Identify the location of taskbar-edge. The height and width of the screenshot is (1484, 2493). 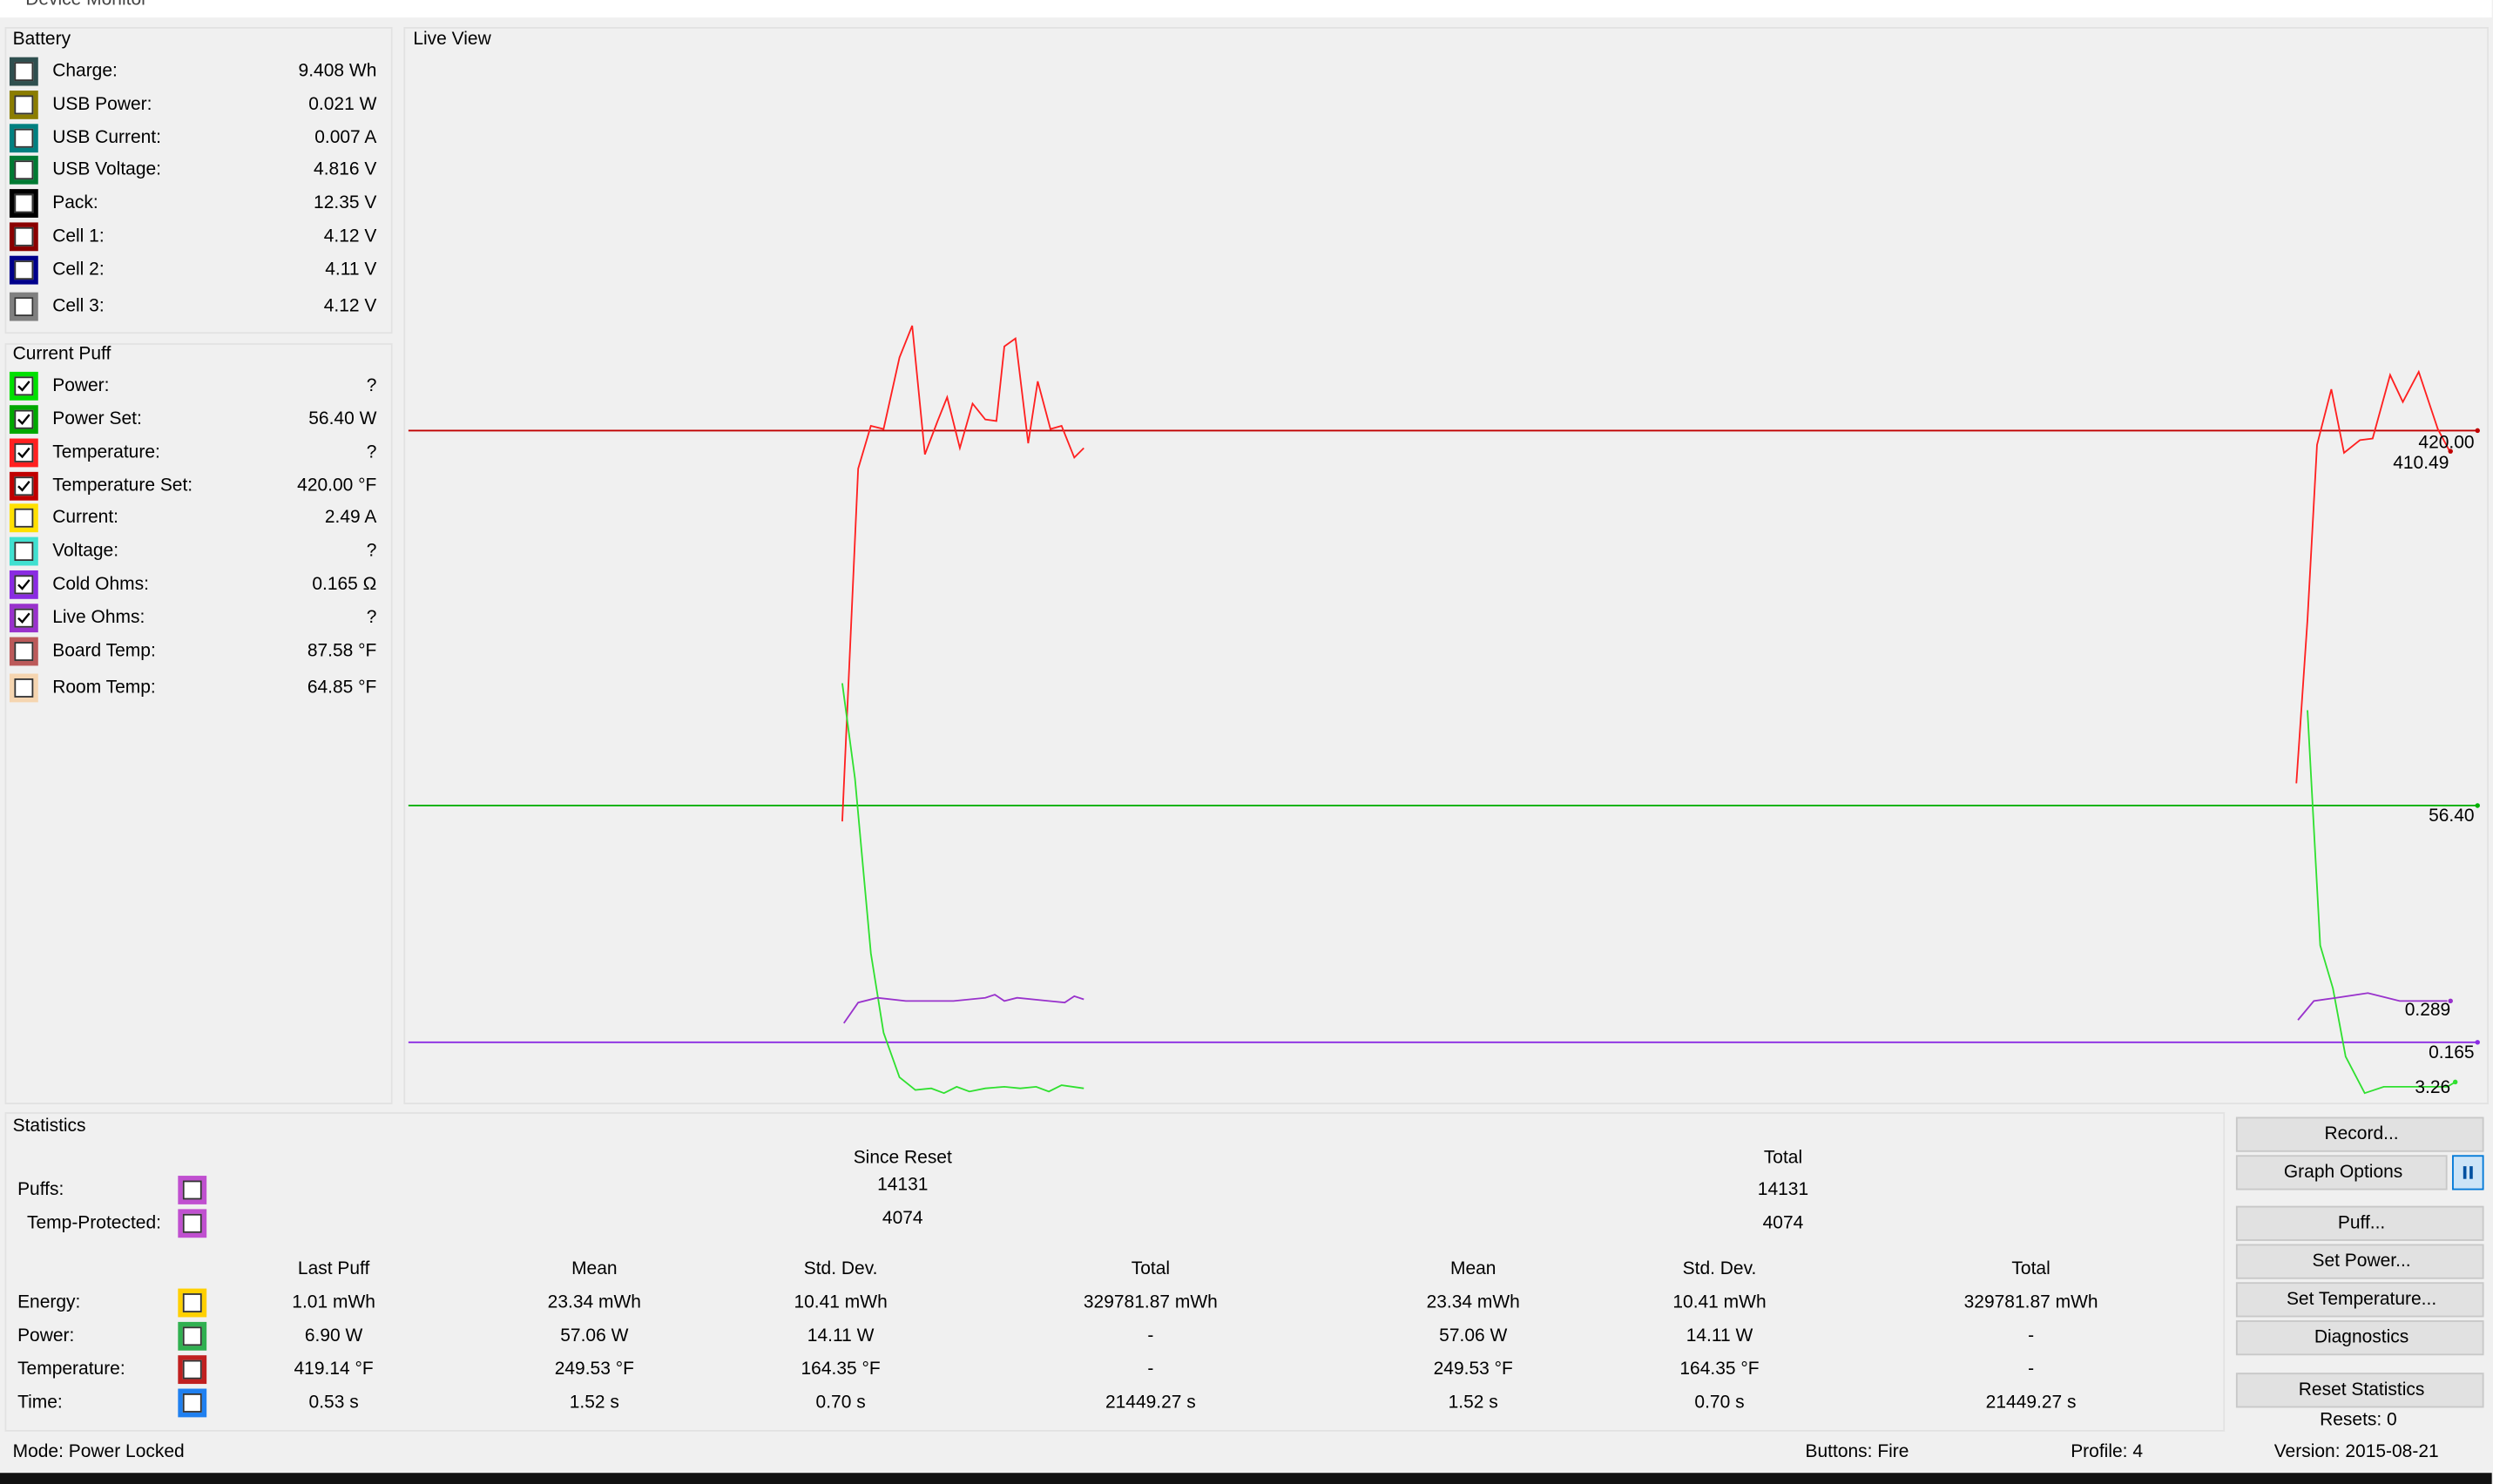
(1246, 1479).